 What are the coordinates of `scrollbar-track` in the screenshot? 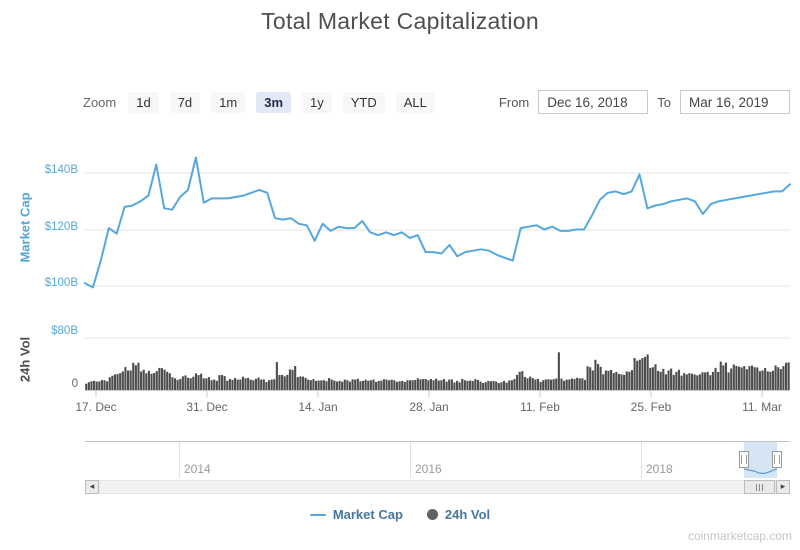 It's located at (437, 487).